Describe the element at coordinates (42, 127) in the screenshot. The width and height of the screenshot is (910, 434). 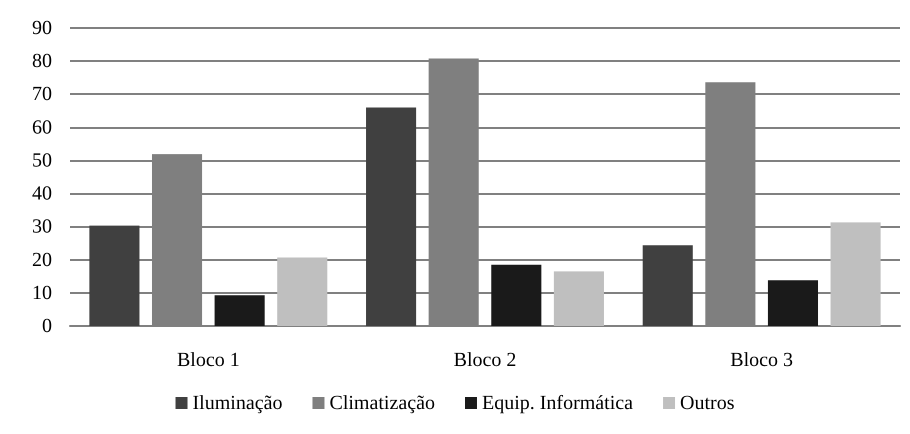
I see `y-tick-label: 60` at that location.